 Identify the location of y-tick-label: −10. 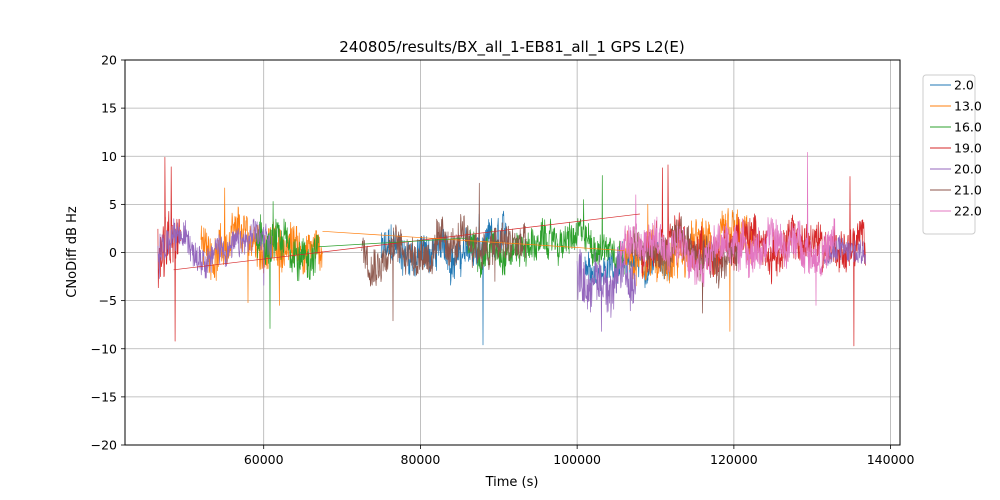
(104, 348).